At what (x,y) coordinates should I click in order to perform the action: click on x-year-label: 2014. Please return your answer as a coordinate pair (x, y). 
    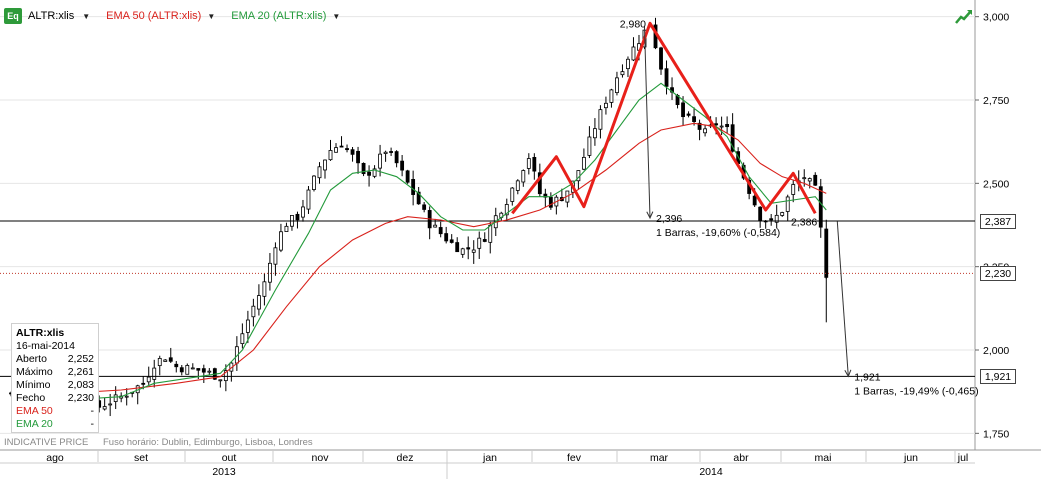
    Looking at the image, I should click on (711, 472).